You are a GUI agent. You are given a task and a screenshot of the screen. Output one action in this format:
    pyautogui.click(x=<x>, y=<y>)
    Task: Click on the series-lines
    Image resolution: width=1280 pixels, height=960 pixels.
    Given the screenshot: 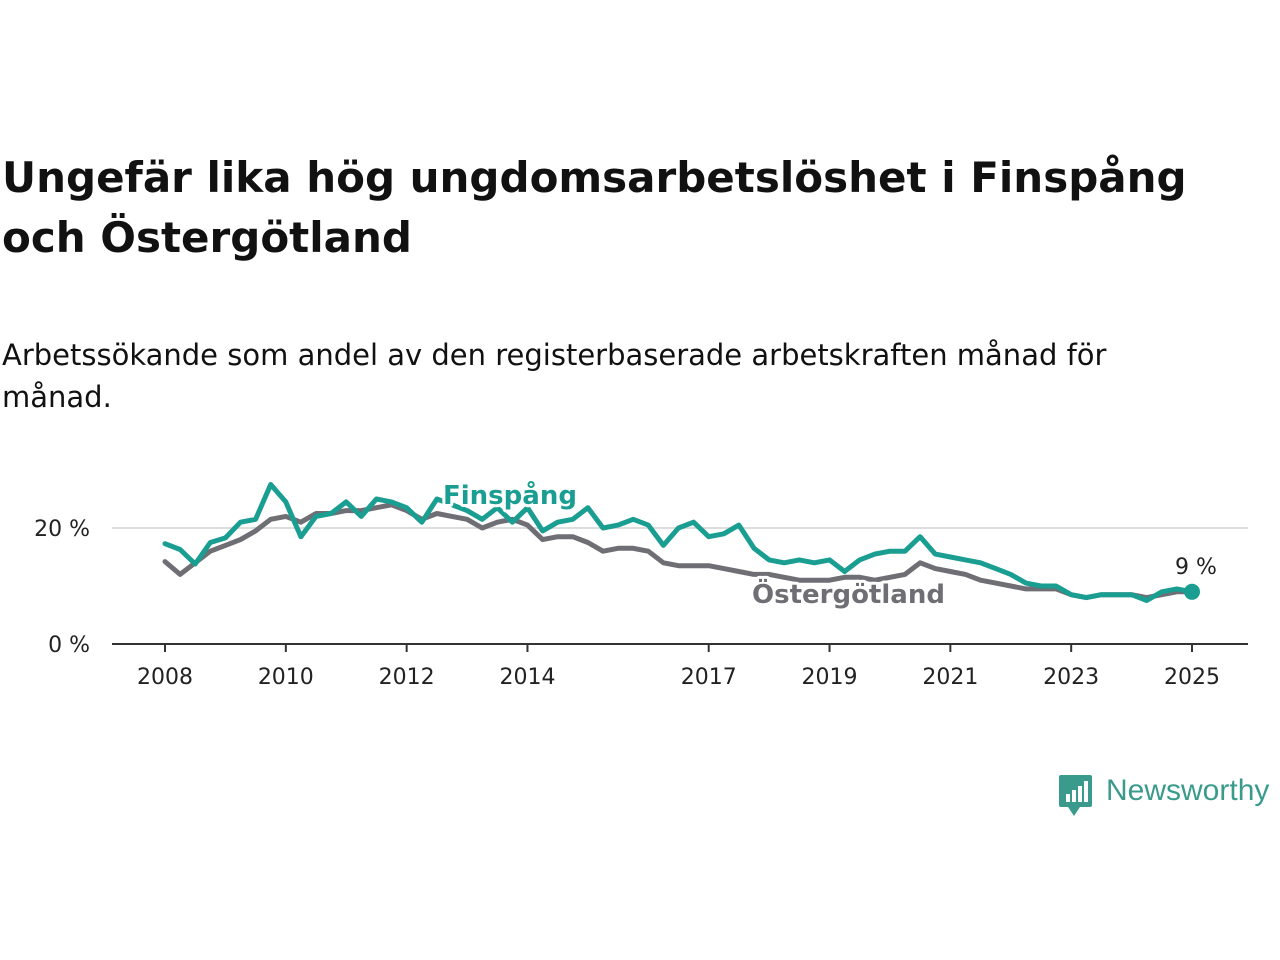 What is the action you would take?
    pyautogui.click(x=681, y=542)
    